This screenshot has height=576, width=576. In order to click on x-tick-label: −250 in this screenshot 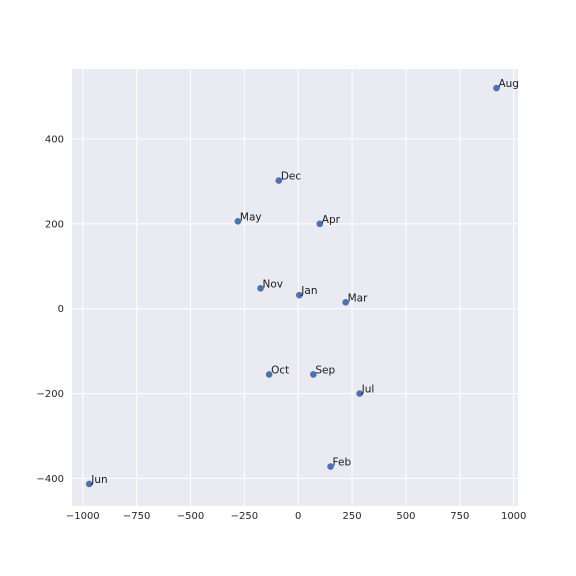, I will do `click(244, 516)`.